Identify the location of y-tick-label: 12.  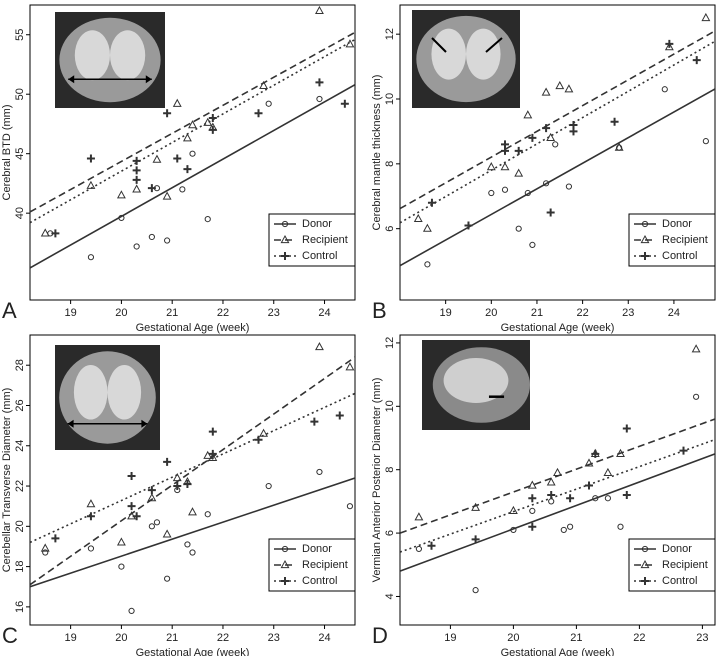
(390, 343).